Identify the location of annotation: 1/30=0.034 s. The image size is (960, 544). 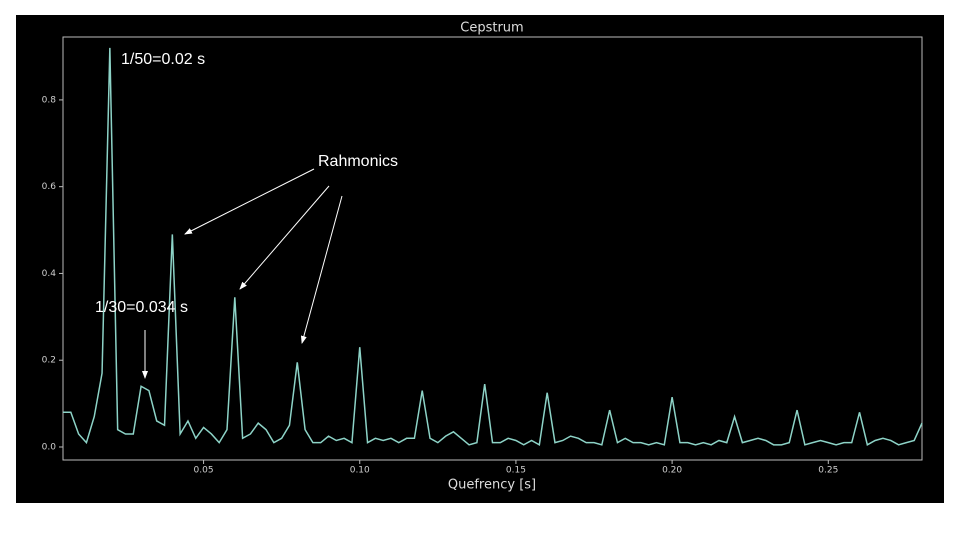
(141, 307).